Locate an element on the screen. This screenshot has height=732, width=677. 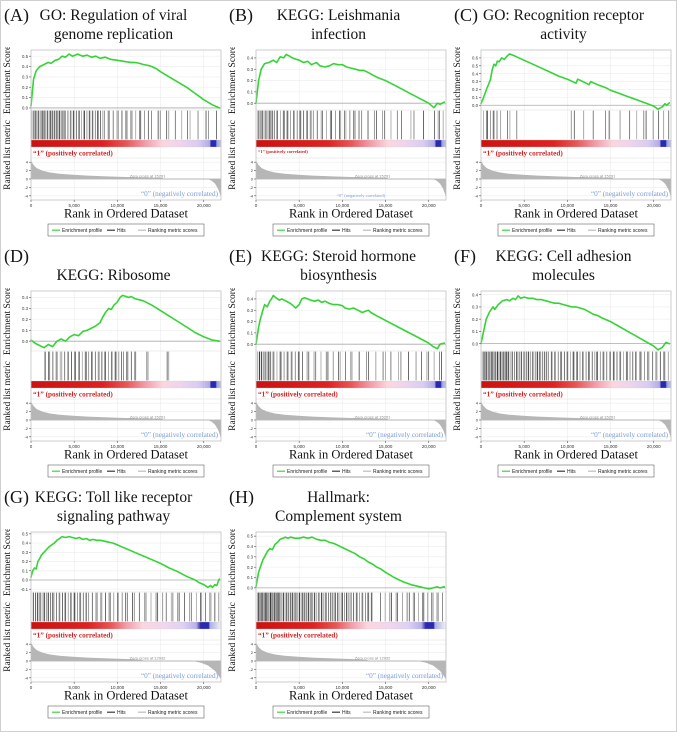
panel-title: (B) KEGG: Leishmania infection is located at coordinates (338, 26).